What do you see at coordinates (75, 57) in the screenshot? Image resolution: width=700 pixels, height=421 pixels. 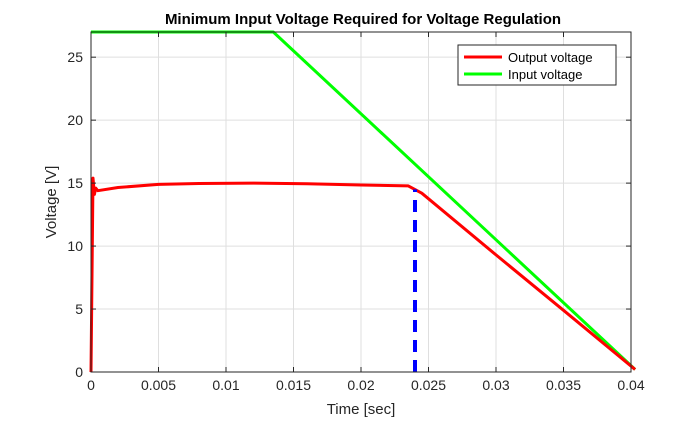 I see `y-tick-label: 25` at bounding box center [75, 57].